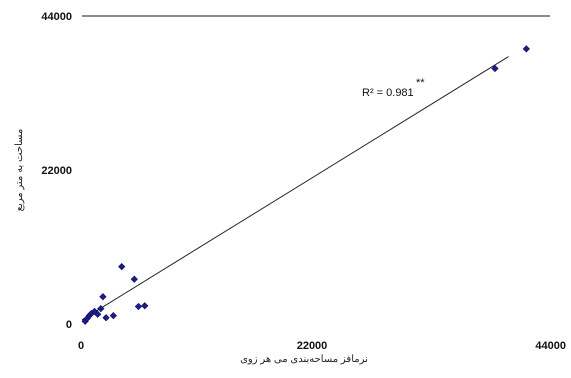 This screenshot has width=571, height=378. I want to click on y-tick-label: 44000, so click(56, 17).